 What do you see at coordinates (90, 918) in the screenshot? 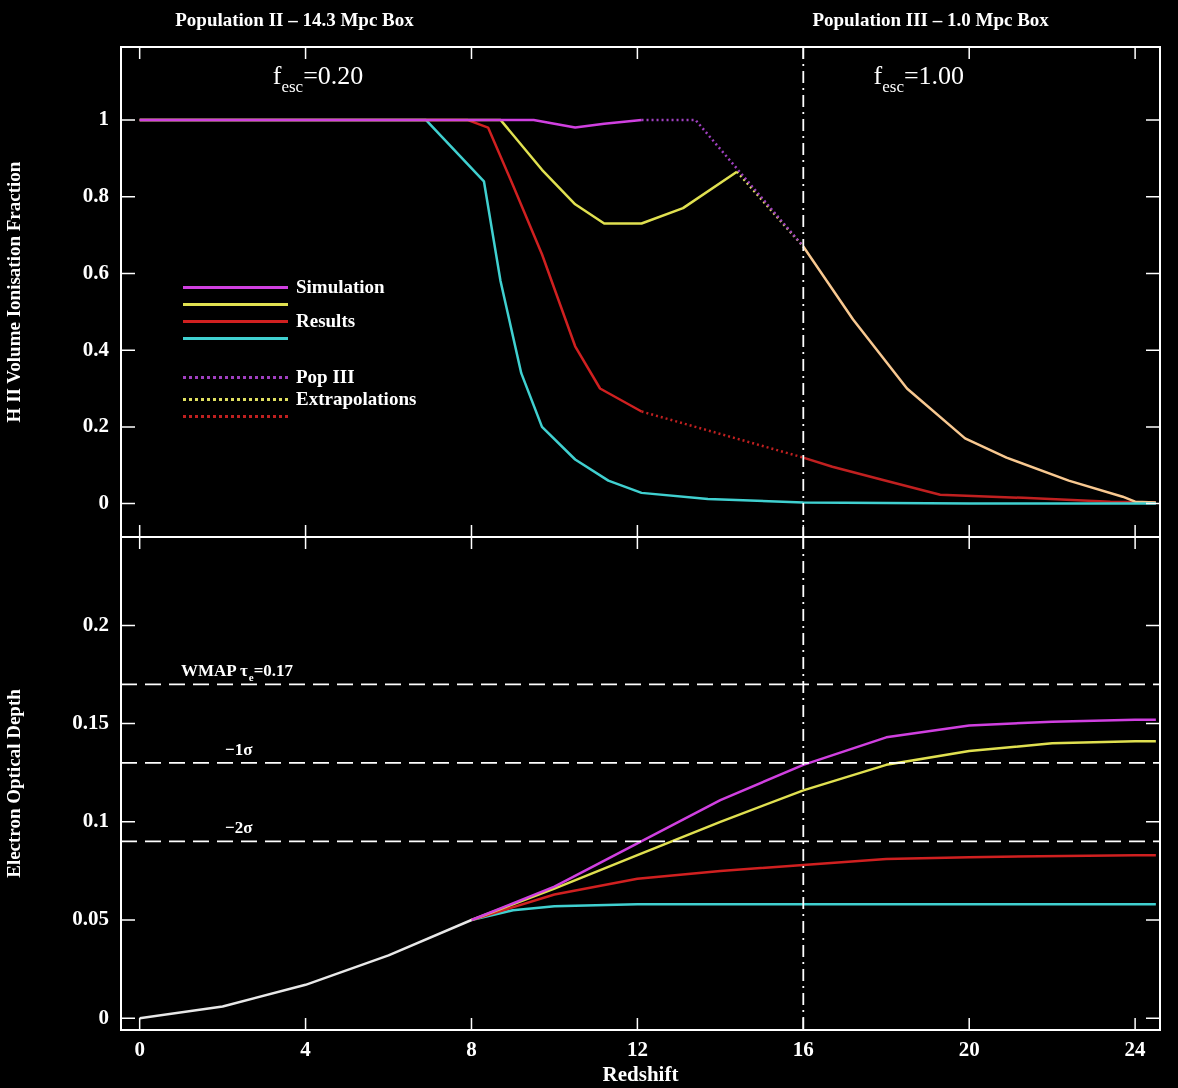
I see `y-tick-label: 0.05` at bounding box center [90, 918].